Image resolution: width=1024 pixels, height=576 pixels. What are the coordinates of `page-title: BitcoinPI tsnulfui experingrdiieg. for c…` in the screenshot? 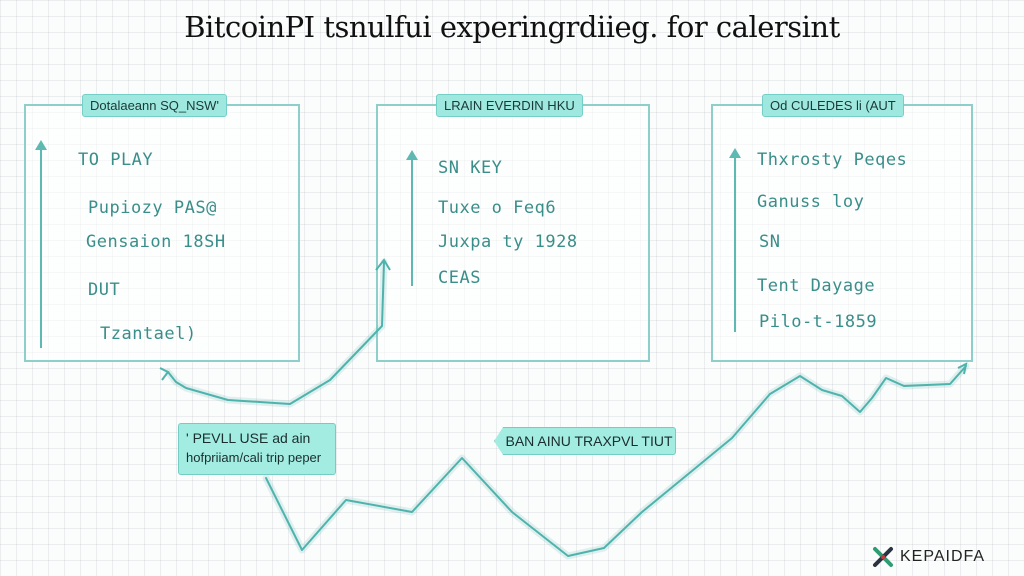 It's located at (512, 27).